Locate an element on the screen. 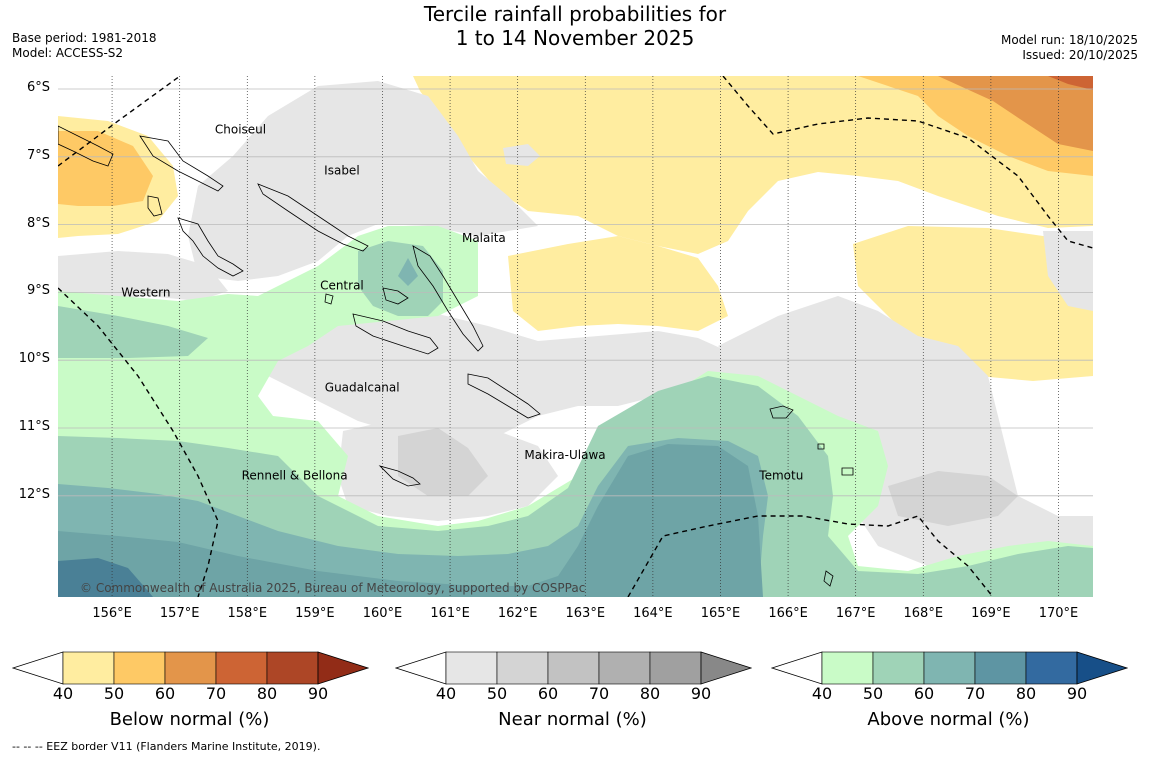  eez-border-northeast is located at coordinates (907, 162).